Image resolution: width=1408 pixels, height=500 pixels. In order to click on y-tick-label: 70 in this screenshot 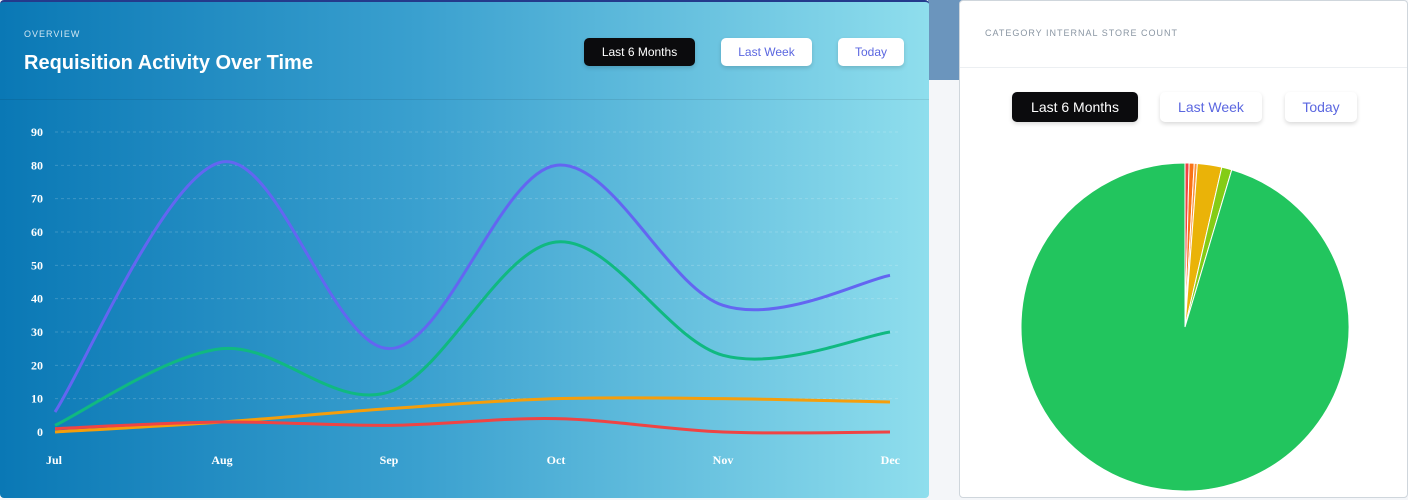, I will do `click(37, 199)`.